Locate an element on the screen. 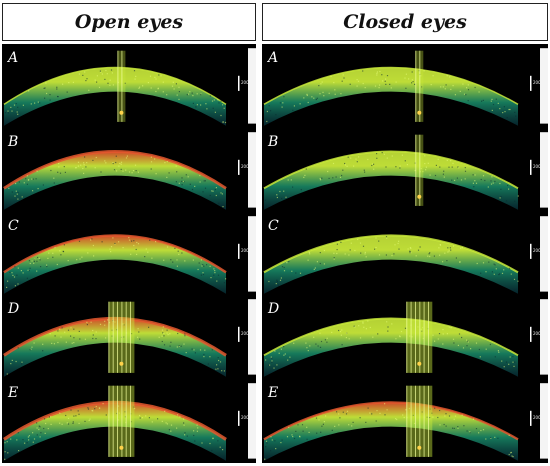 This screenshot has width=550, height=466. epithelium-edge is located at coordinates (391, 169).